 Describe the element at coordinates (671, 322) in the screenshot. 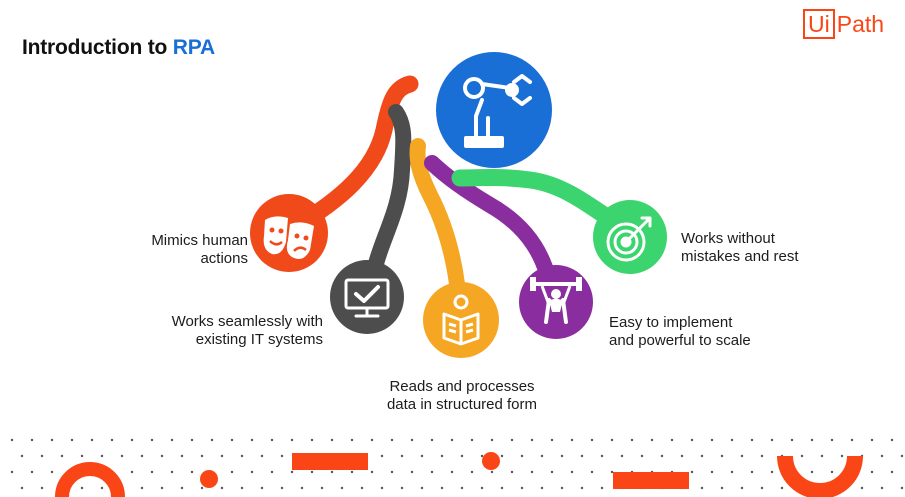

I see `feature-label-line1: Easy to implement` at that location.